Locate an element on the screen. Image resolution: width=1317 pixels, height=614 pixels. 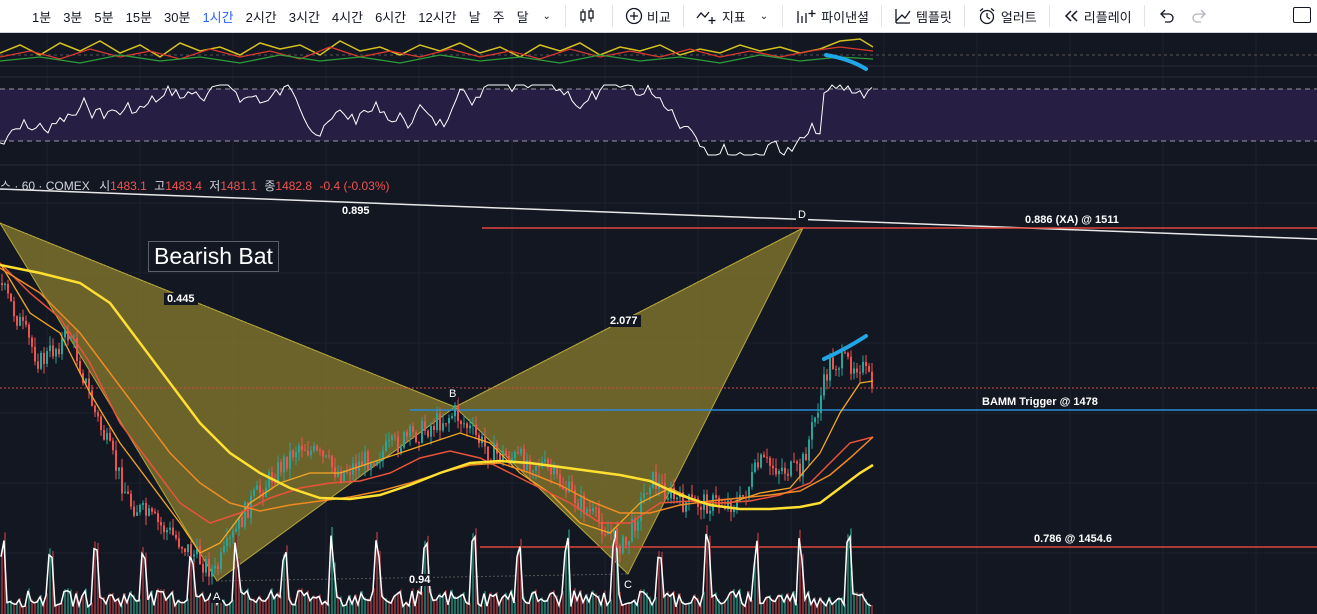
timeframe-12: 주 is located at coordinates (498, 17).